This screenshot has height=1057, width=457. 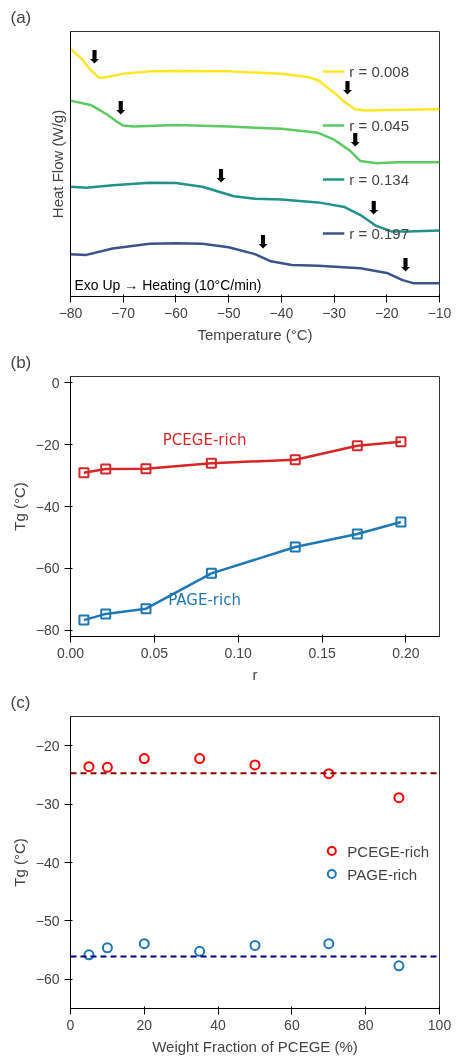 What do you see at coordinates (204, 440) in the screenshot?
I see `series-label: PCEGE-rich` at bounding box center [204, 440].